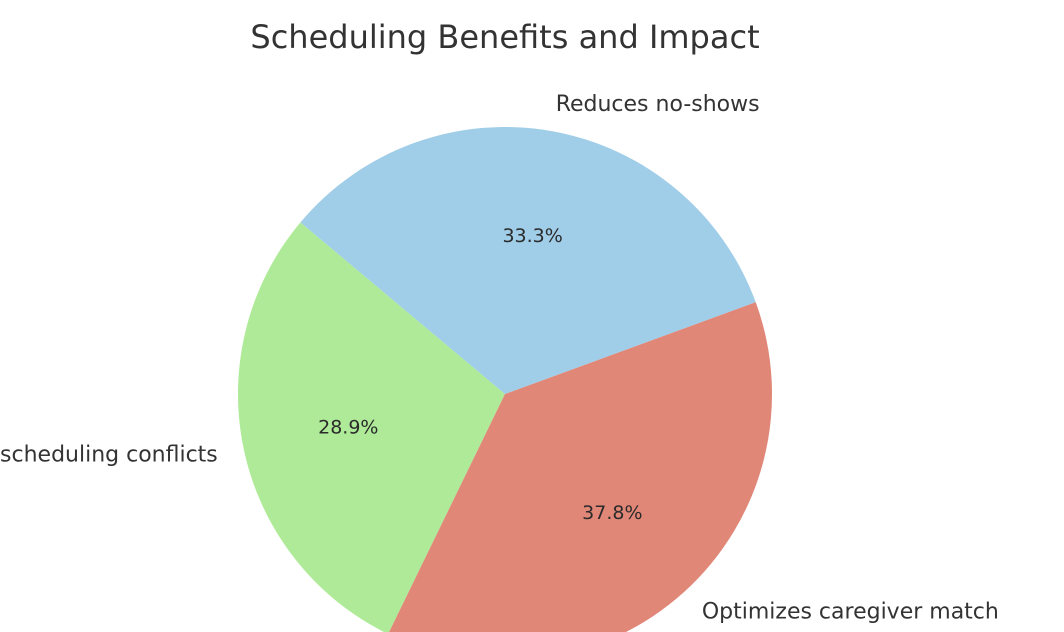  What do you see at coordinates (850, 611) in the screenshot?
I see `slice-label-optimizes-caregiver-match: Optimizes caregiver match` at bounding box center [850, 611].